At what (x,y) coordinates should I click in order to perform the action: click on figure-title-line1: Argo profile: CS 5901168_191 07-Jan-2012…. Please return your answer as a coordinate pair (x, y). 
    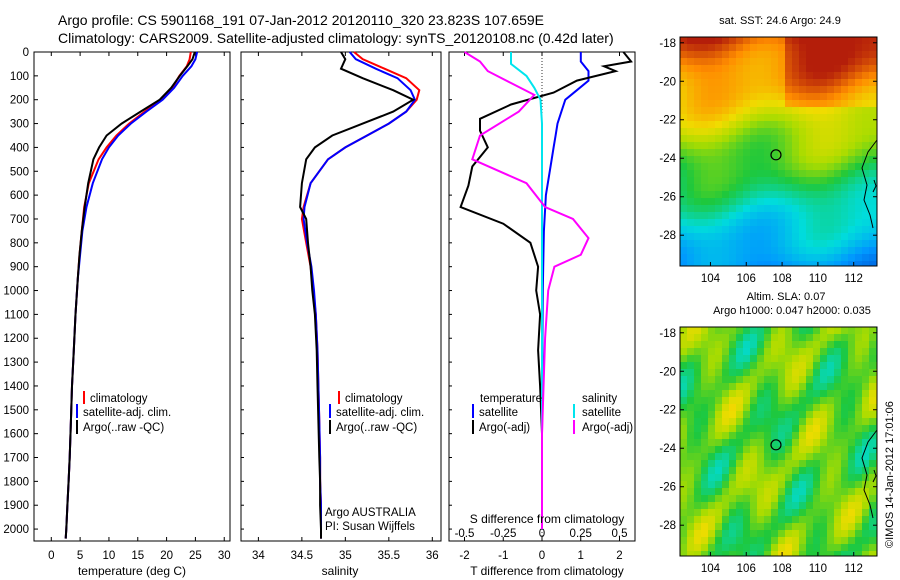
    Looking at the image, I should click on (301, 20).